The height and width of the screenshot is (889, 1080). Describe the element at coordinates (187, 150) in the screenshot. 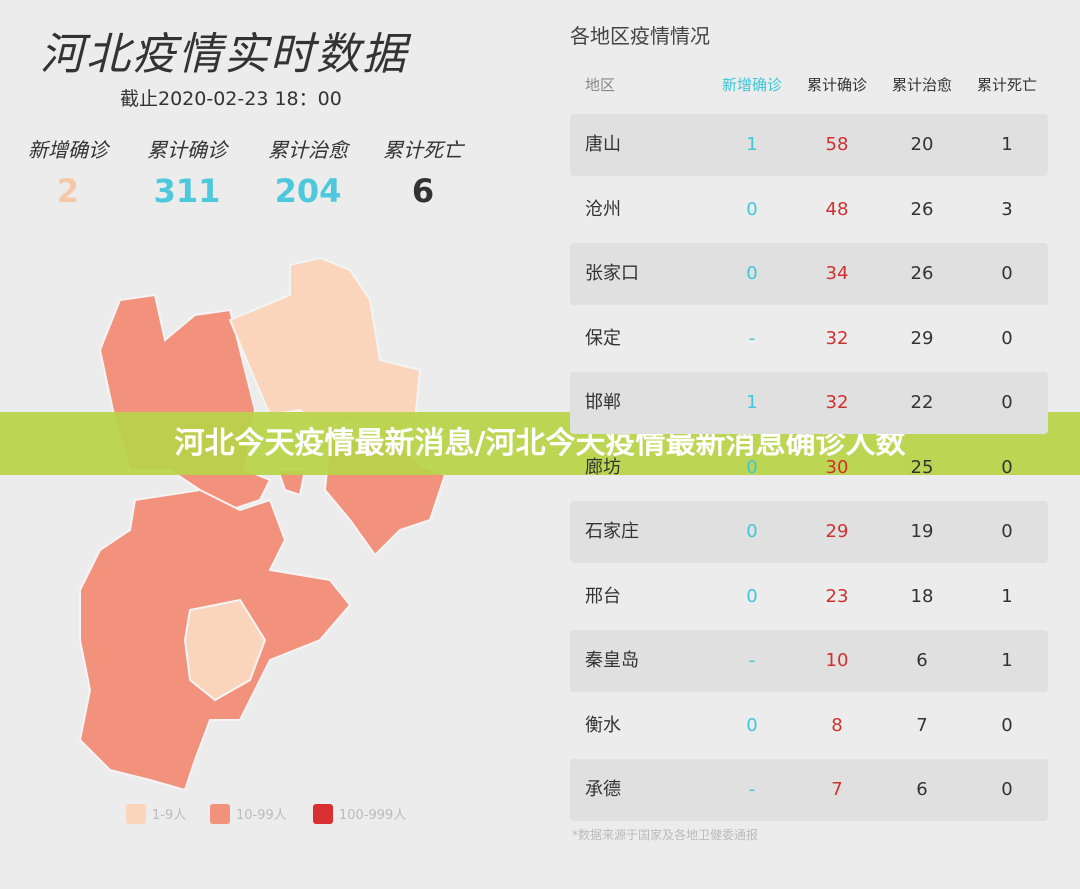

I see `summary-label: 累计确诊` at that location.